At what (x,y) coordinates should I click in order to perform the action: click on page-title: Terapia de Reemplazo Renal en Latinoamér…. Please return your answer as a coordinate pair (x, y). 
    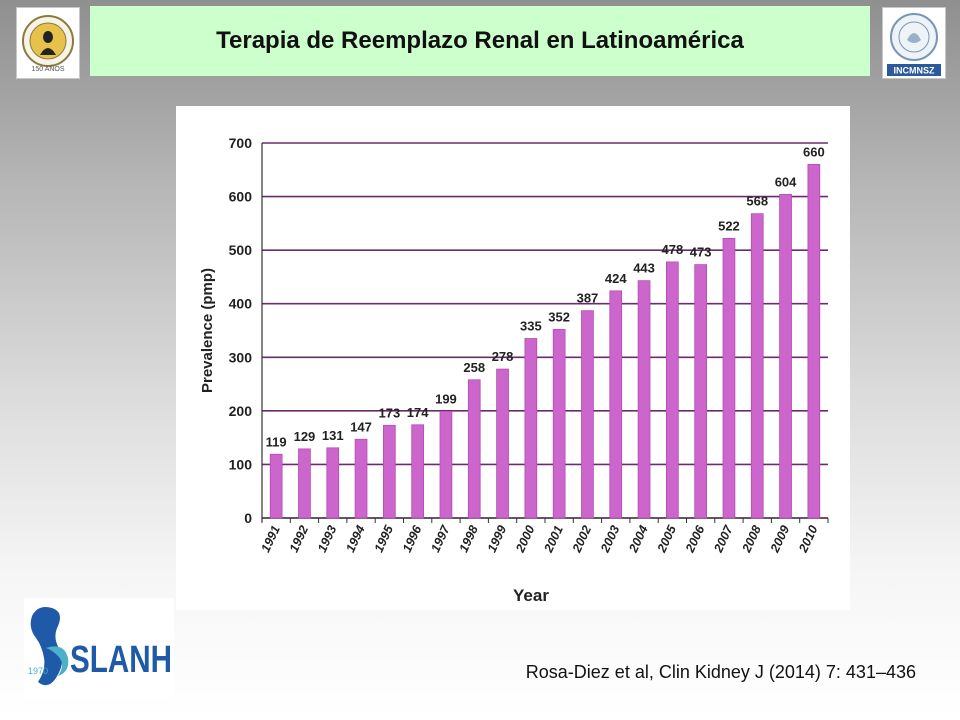
    Looking at the image, I should click on (480, 40).